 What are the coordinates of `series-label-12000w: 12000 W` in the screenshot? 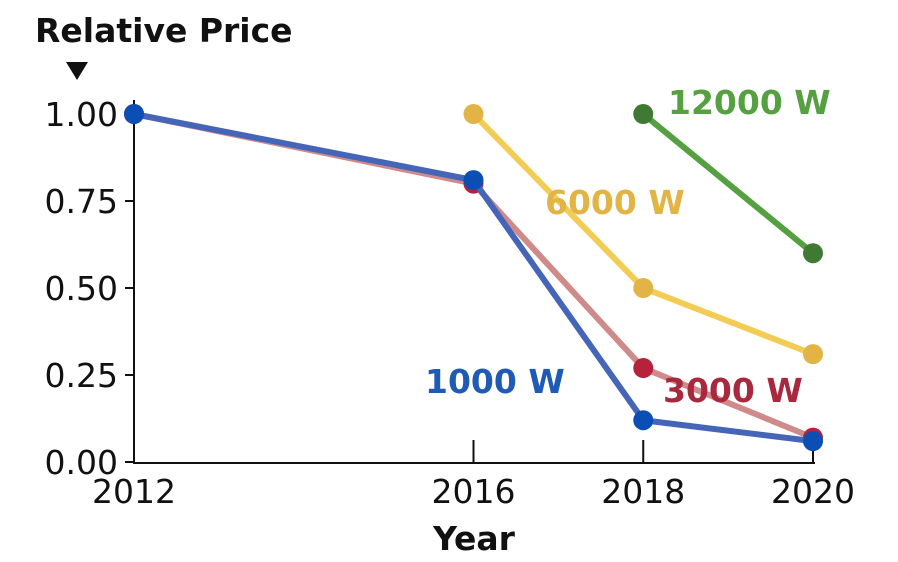 It's located at (749, 102).